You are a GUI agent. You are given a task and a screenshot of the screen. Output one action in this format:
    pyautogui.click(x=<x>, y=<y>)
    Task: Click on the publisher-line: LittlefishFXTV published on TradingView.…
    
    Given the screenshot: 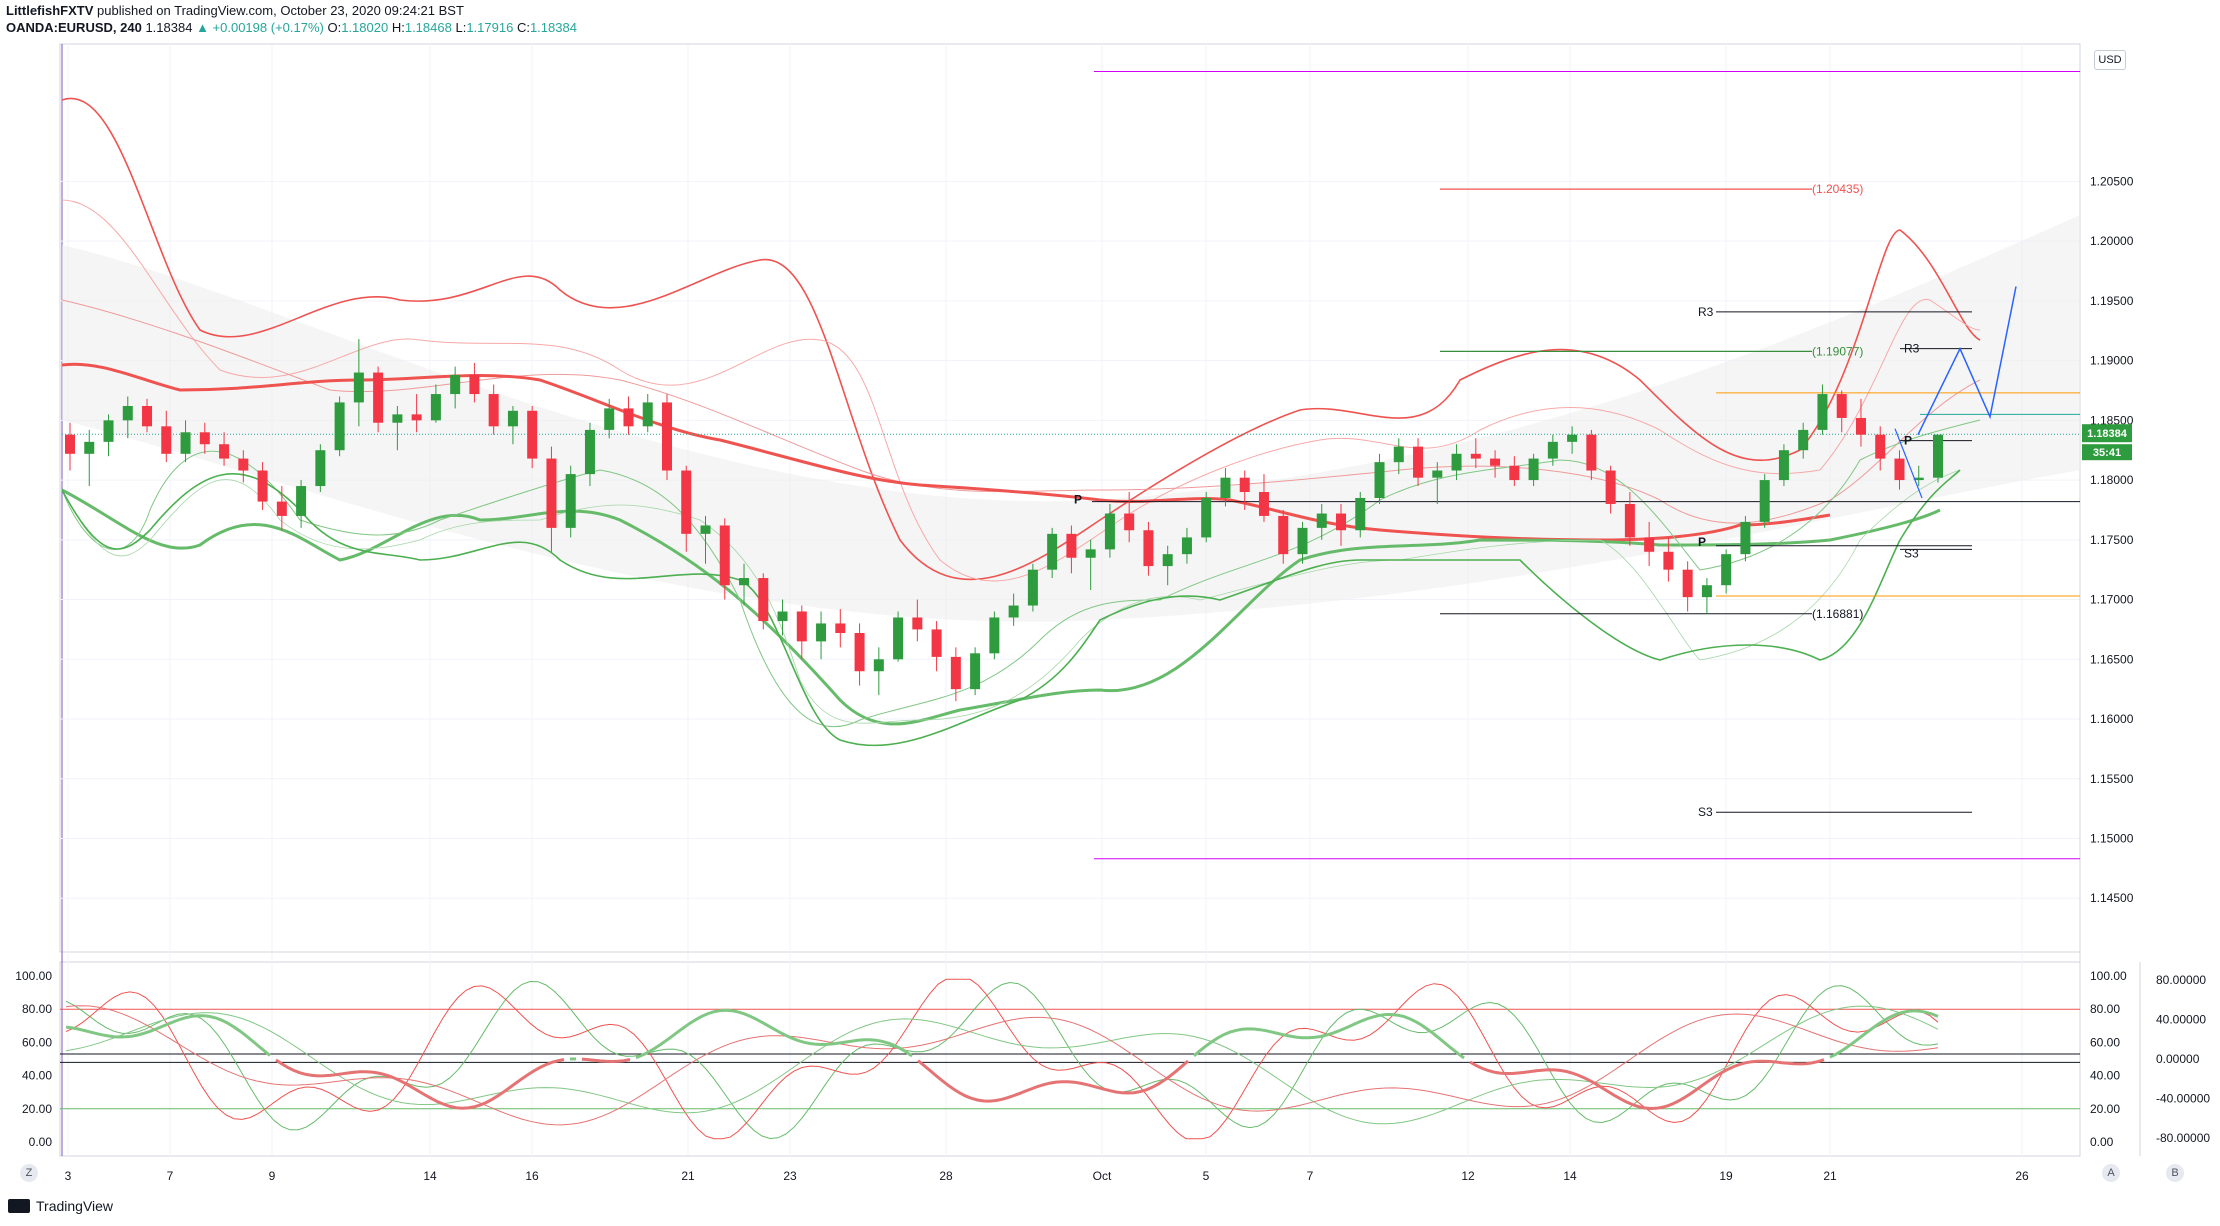 What is the action you would take?
    pyautogui.click(x=291, y=10)
    